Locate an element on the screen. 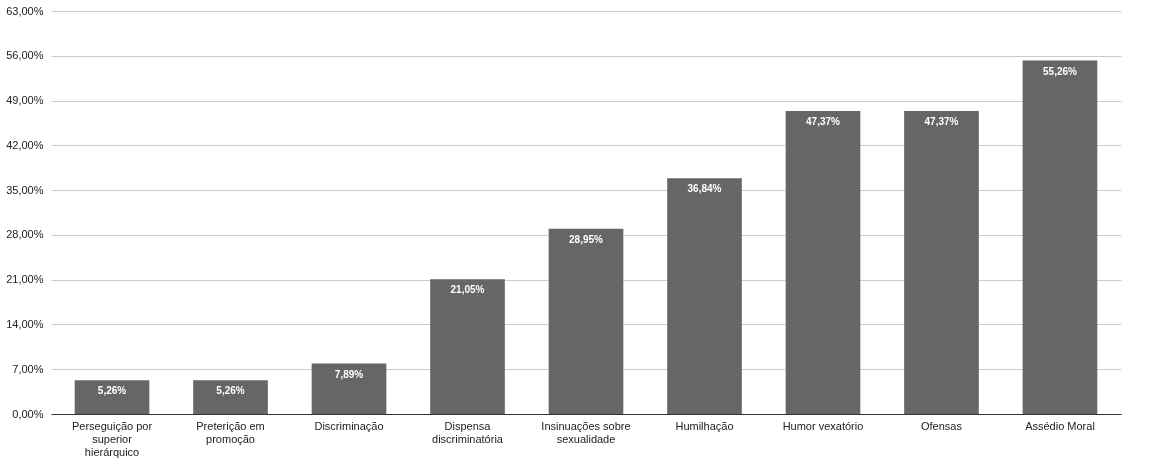  y-tick-label: 14,00% is located at coordinates (25, 323).